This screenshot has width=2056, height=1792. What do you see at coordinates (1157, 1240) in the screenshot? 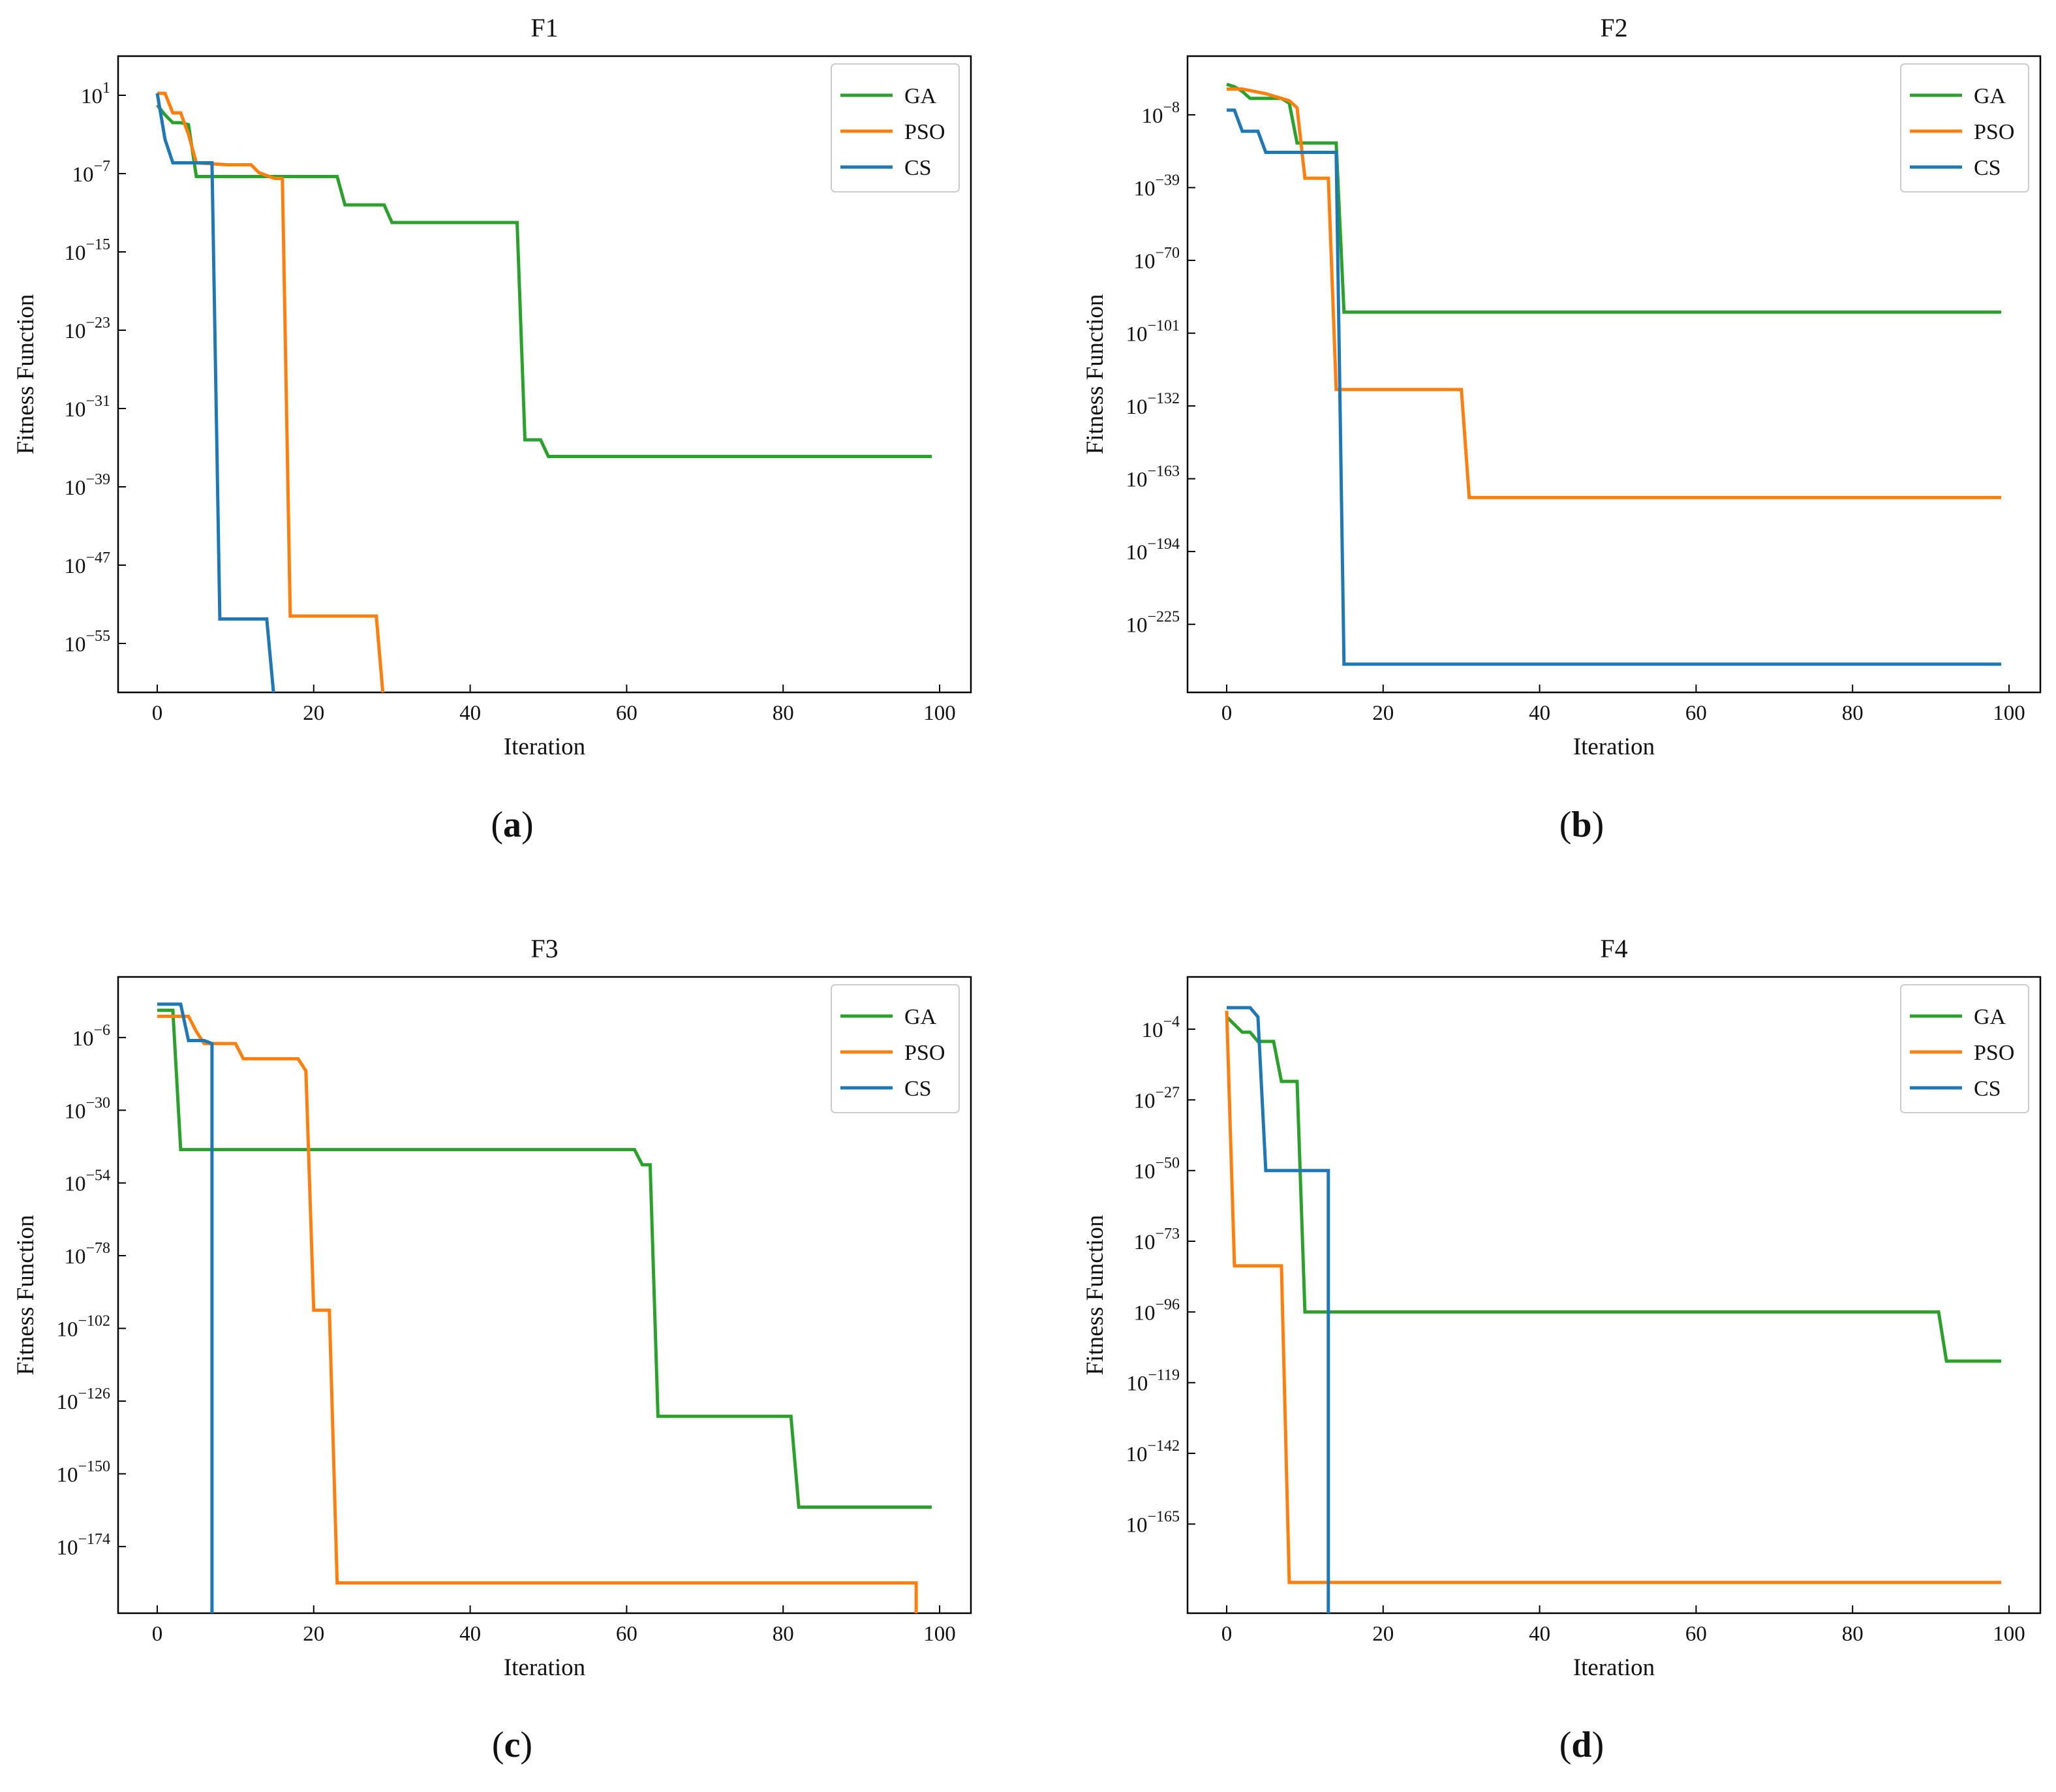
I see `y-tick-label: 10⁻⁷³` at bounding box center [1157, 1240].